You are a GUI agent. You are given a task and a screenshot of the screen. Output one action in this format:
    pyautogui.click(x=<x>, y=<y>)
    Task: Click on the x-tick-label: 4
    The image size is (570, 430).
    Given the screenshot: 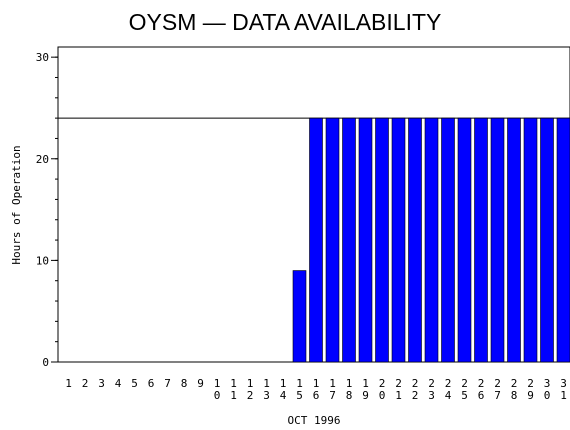 What is the action you would take?
    pyautogui.click(x=118, y=383)
    